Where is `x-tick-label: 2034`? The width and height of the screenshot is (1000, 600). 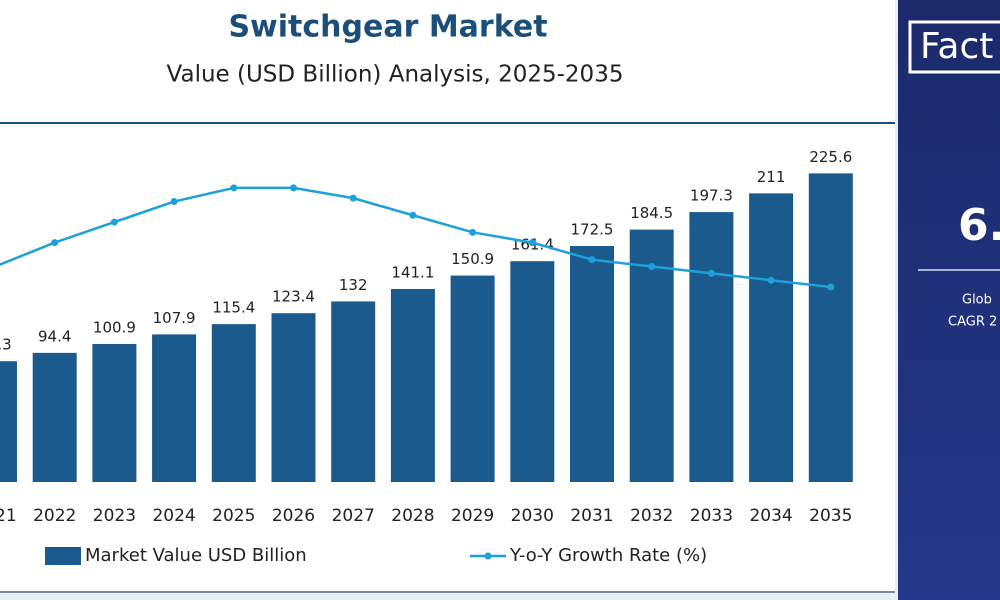 x-tick-label: 2034 is located at coordinates (770, 516).